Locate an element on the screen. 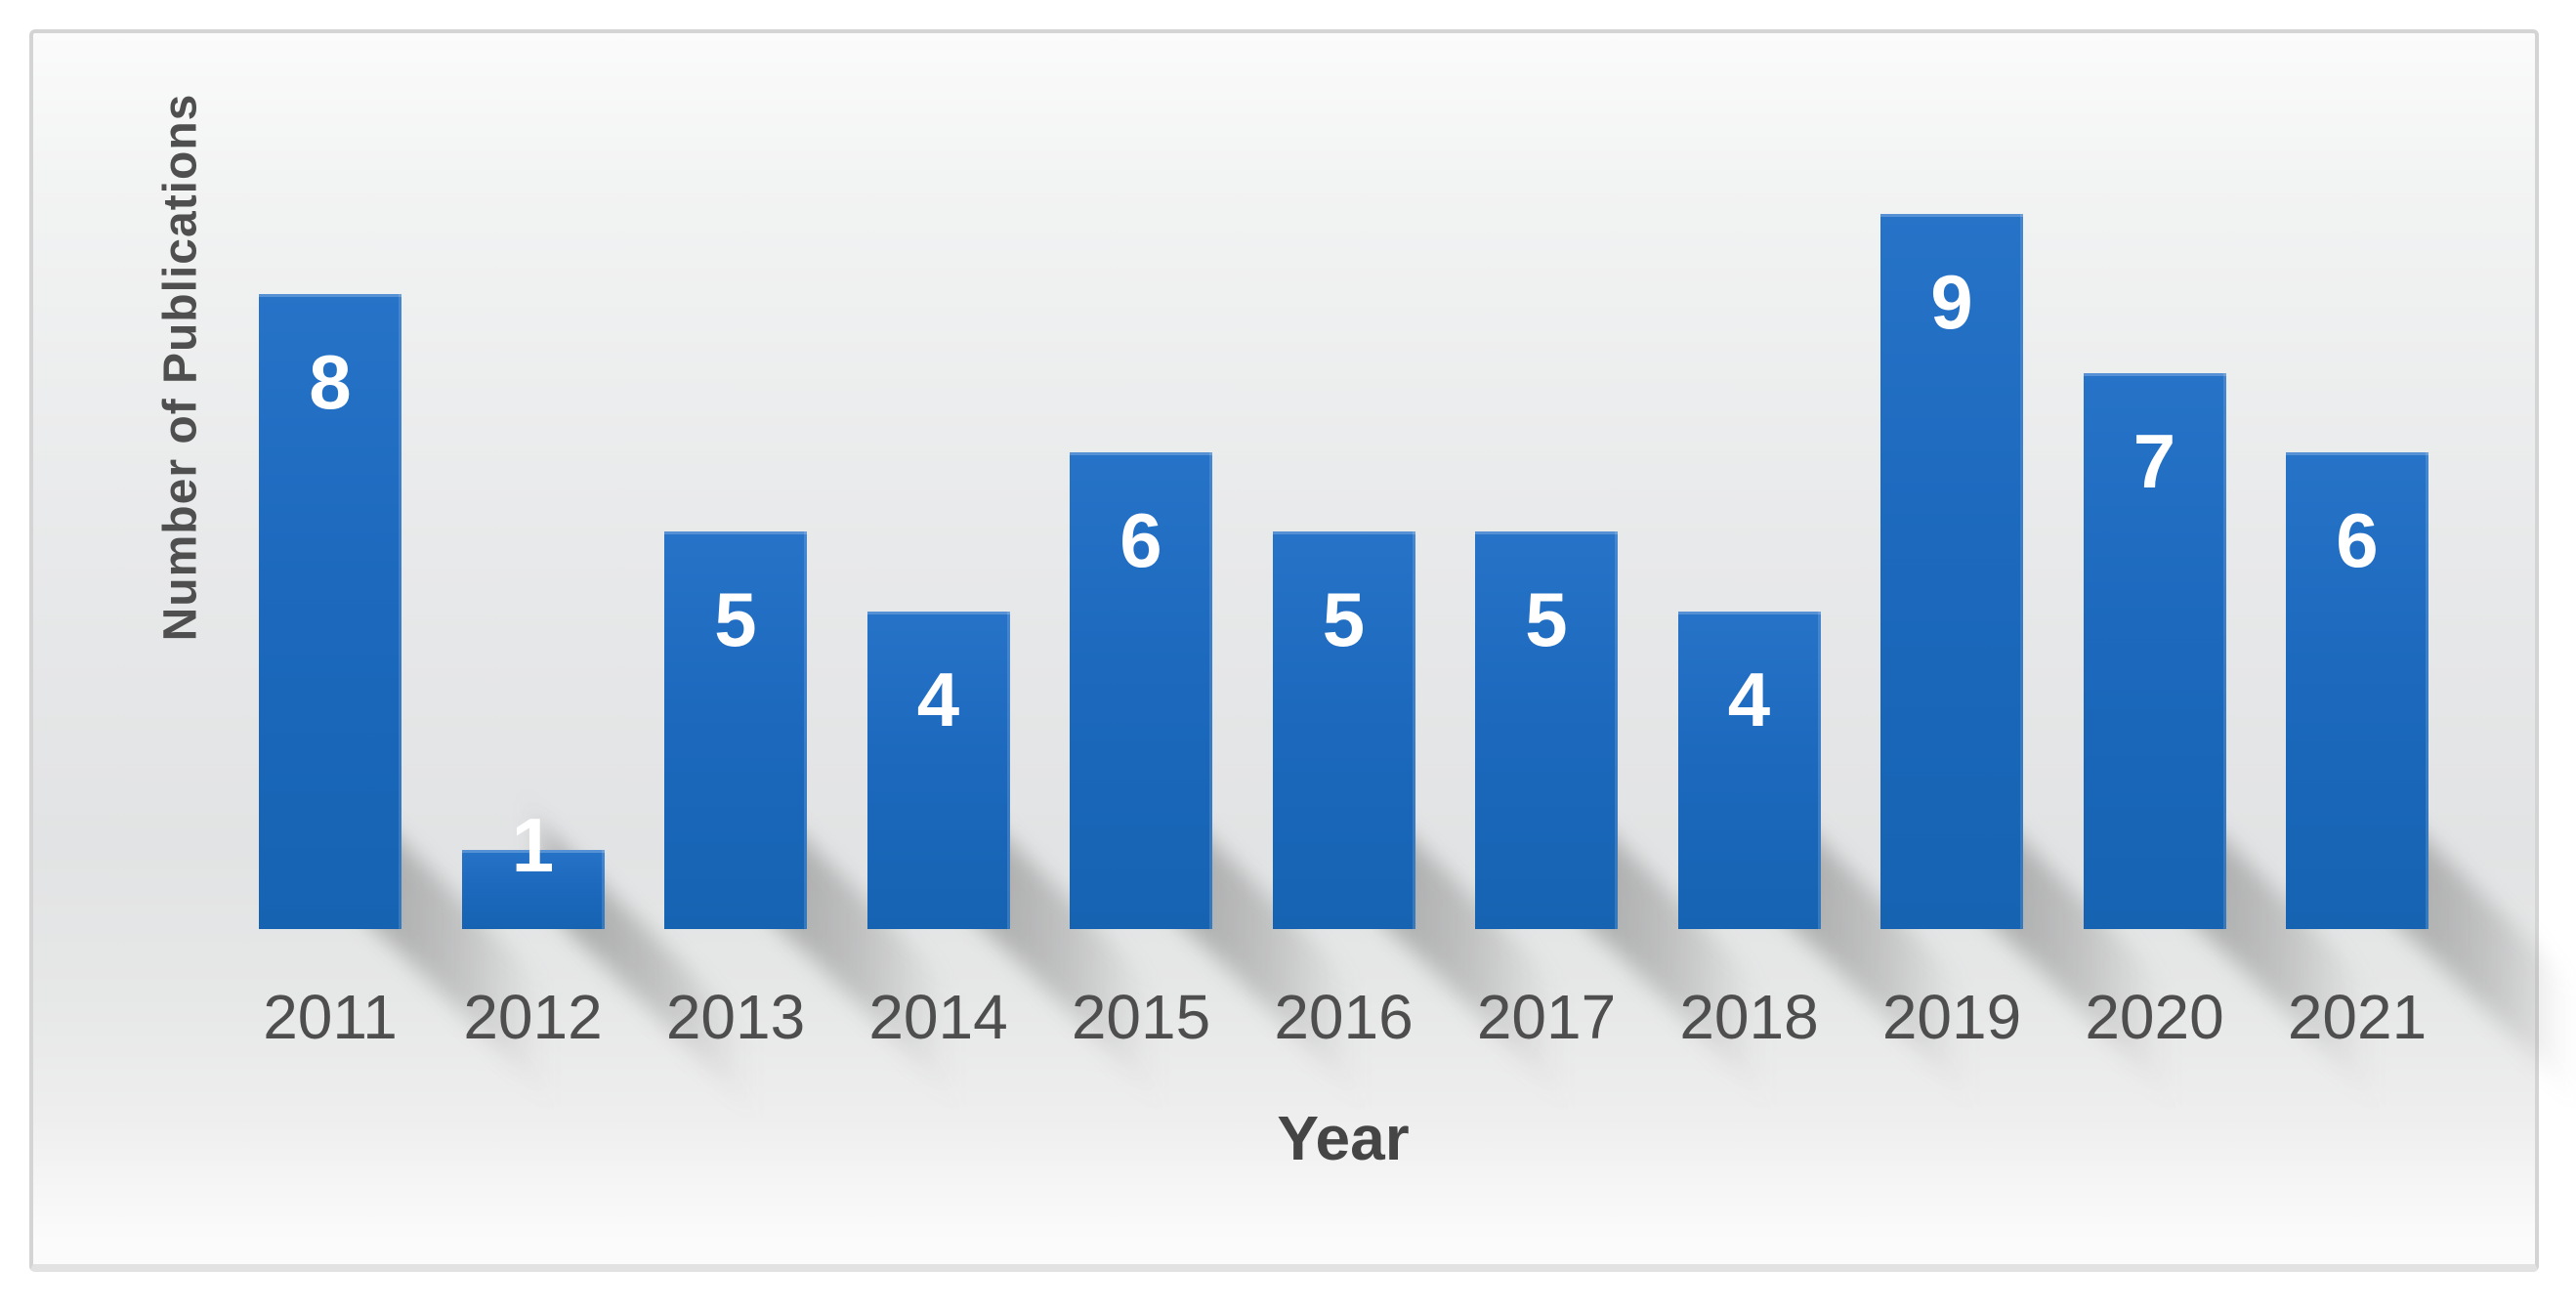  bar-2015 is located at coordinates (1141, 690).